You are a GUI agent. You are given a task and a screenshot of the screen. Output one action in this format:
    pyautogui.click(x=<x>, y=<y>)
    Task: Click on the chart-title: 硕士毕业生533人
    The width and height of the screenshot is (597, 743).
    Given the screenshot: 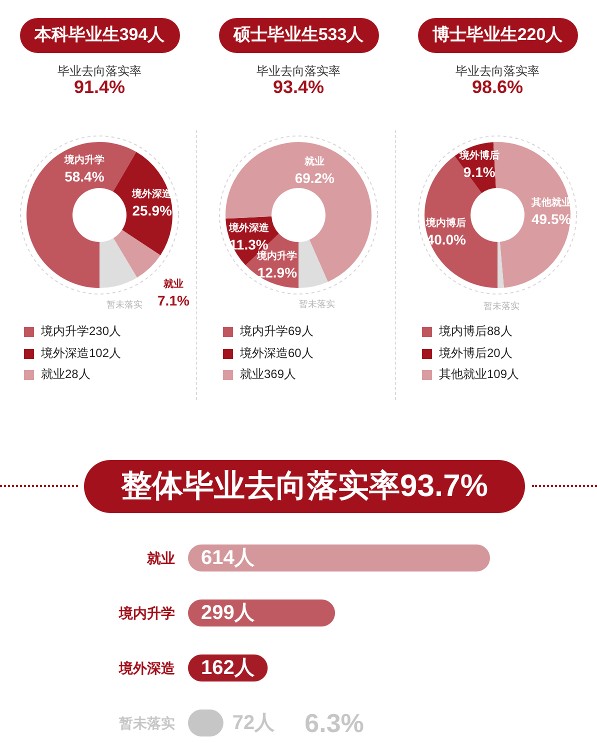 What is the action you would take?
    pyautogui.click(x=298, y=35)
    